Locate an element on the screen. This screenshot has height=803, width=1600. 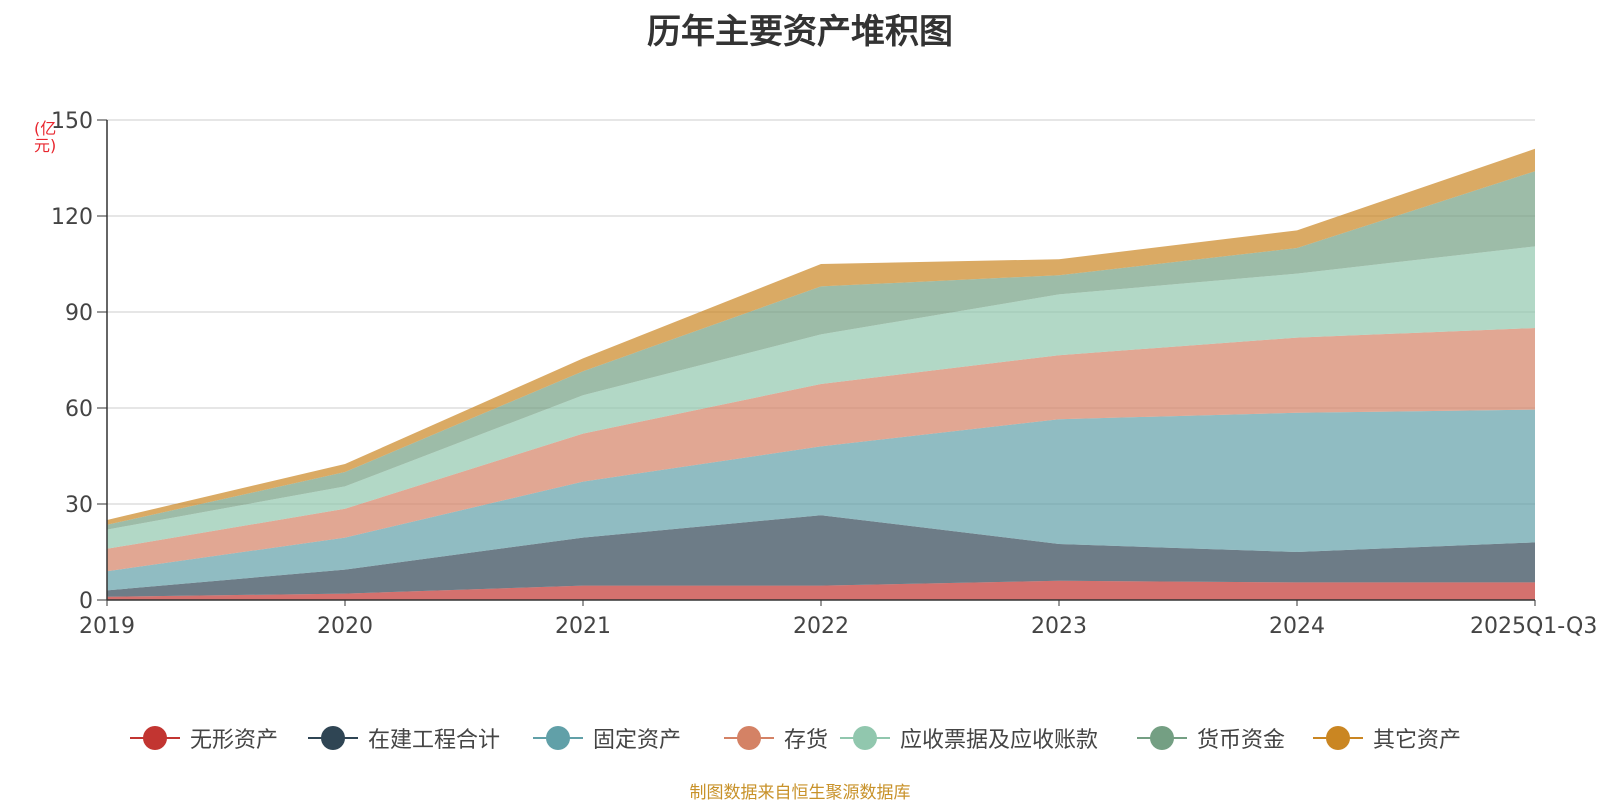
legend-label: 其它资产 is located at coordinates (1417, 740).